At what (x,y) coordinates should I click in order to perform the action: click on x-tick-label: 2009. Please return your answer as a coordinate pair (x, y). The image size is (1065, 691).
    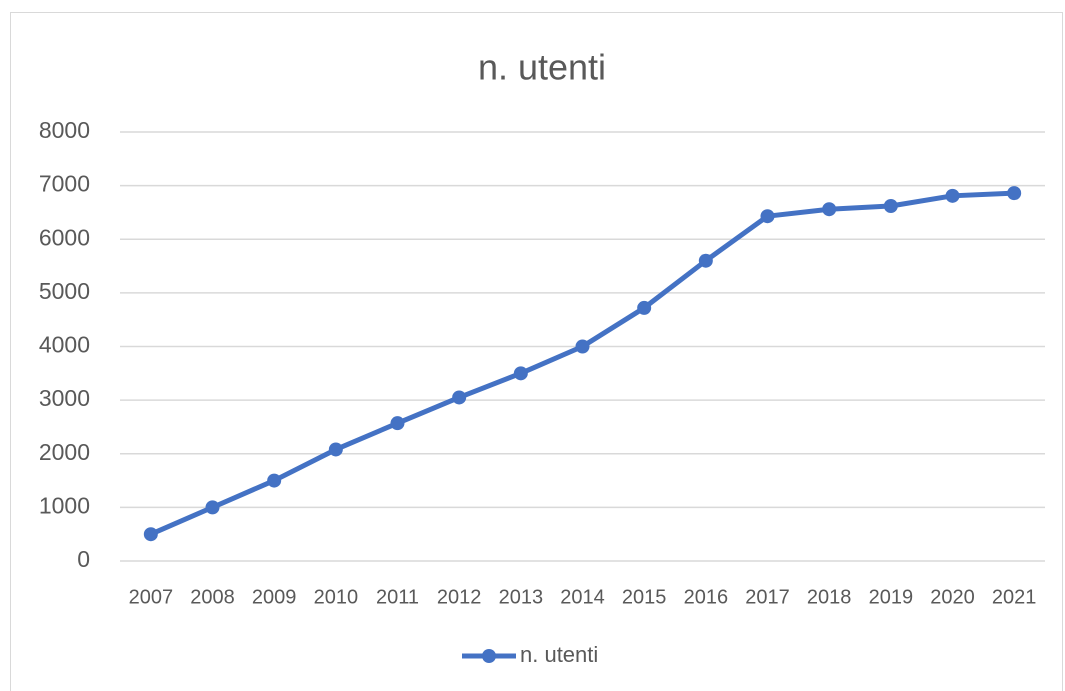
    Looking at the image, I should click on (274, 597).